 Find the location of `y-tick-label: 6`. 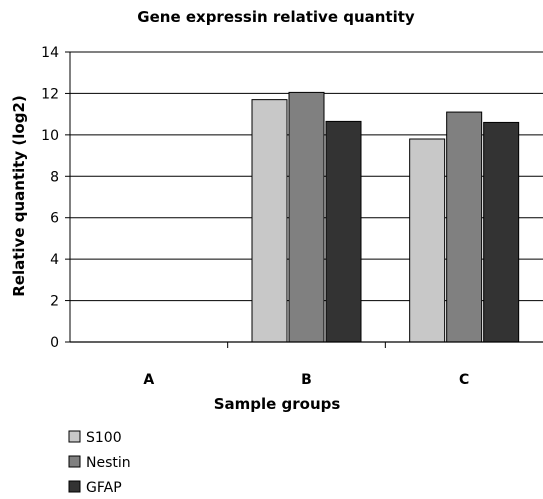

y-tick-label: 6 is located at coordinates (54, 219).